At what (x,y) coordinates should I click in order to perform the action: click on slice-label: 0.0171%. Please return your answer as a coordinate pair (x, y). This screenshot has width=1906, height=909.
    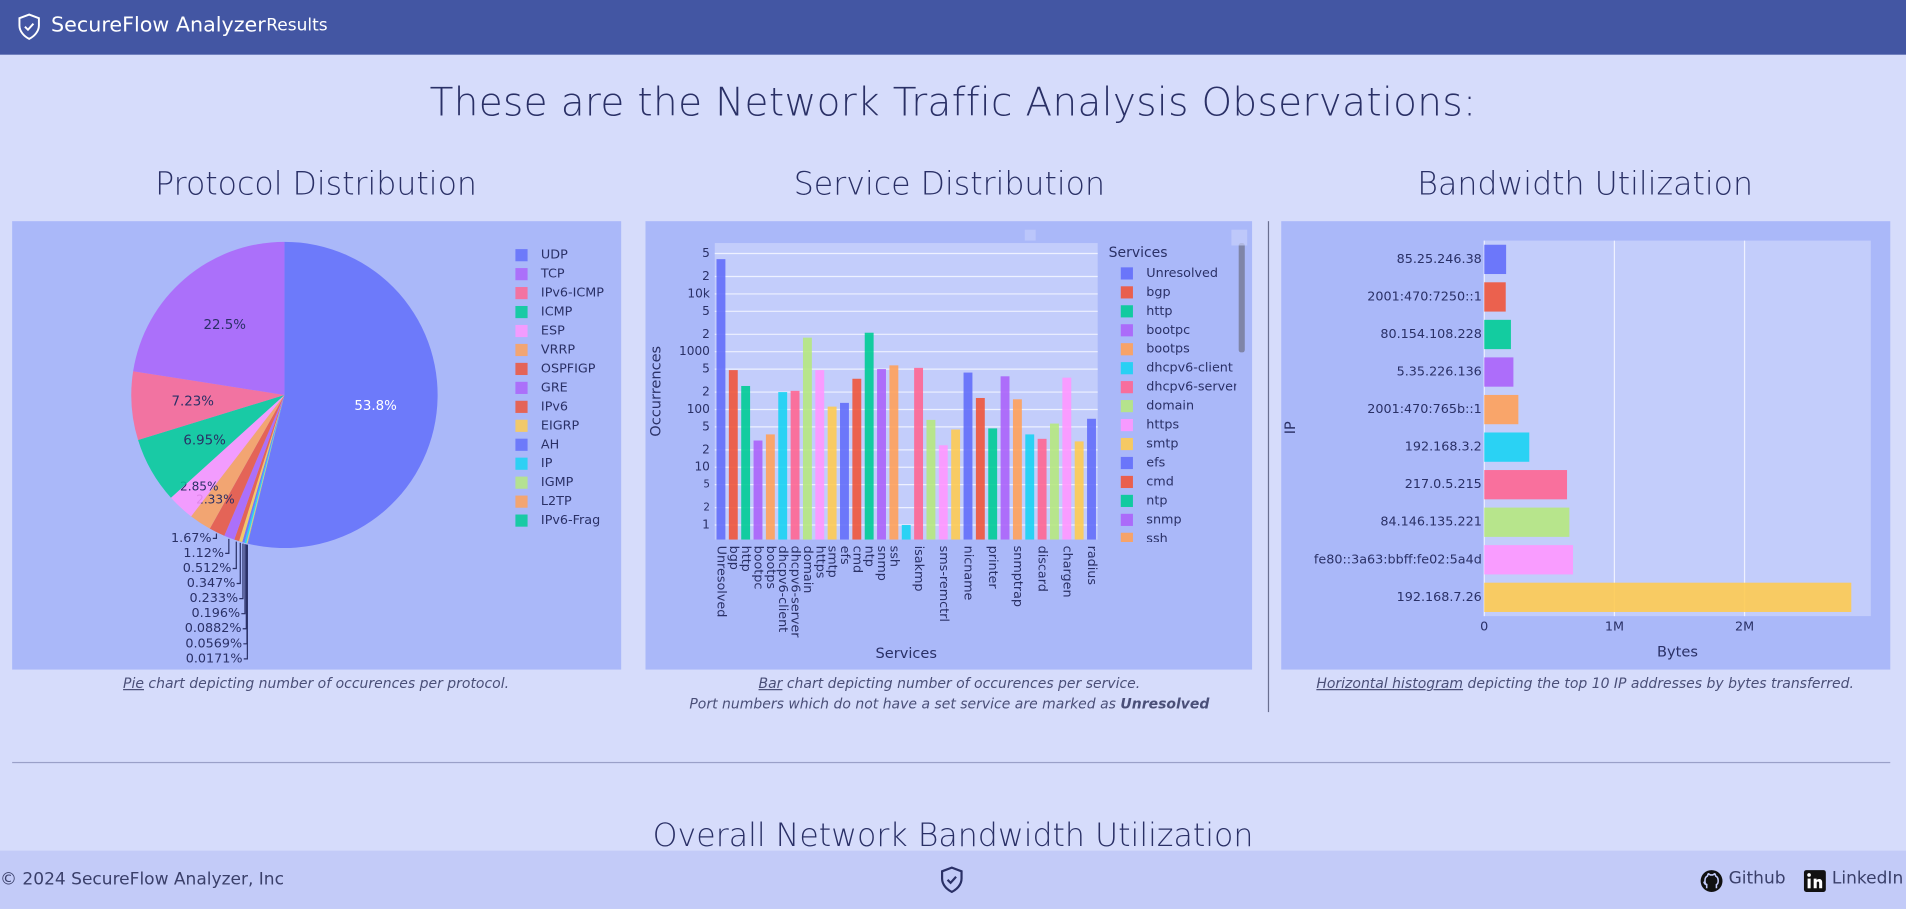
    Looking at the image, I should click on (214, 658).